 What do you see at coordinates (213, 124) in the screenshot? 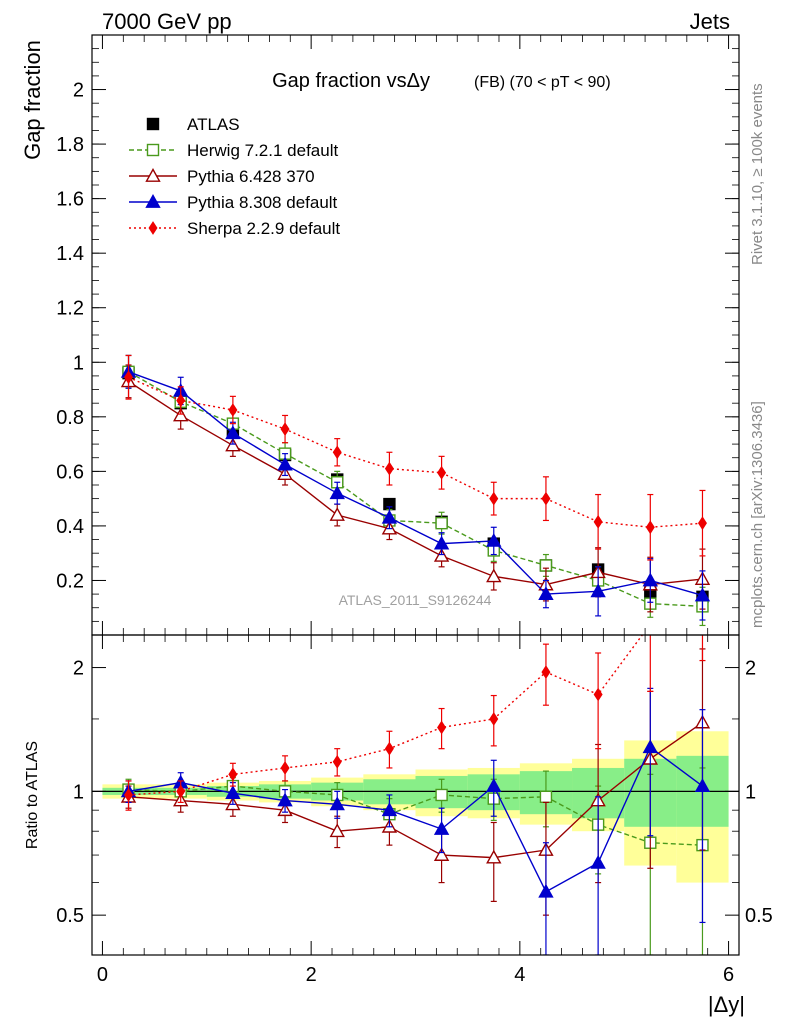
I see `legend-label: ATLAS` at bounding box center [213, 124].